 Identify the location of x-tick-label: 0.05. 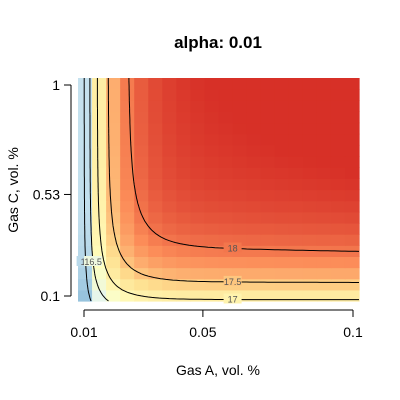
(202, 332).